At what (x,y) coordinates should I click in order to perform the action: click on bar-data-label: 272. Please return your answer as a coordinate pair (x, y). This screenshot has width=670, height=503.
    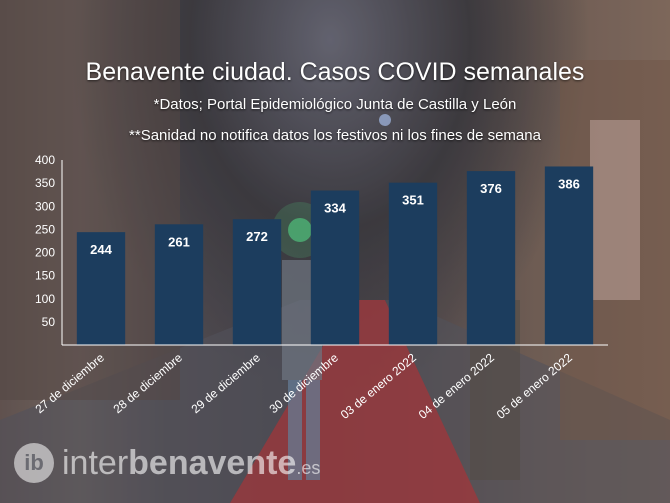
    Looking at the image, I should click on (257, 236).